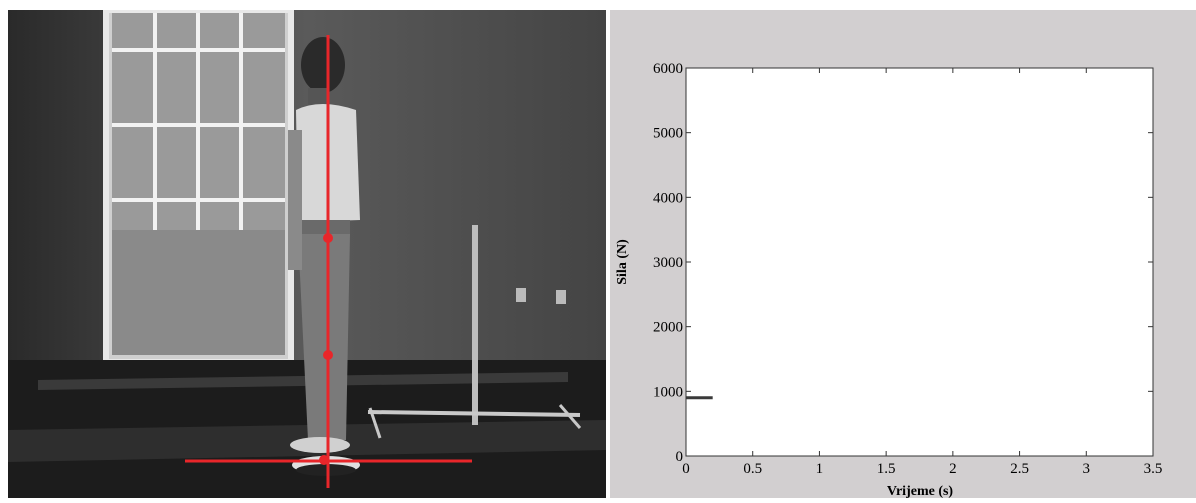 This screenshot has height=503, width=1196. I want to click on y-tick-label: 2000, so click(668, 328).